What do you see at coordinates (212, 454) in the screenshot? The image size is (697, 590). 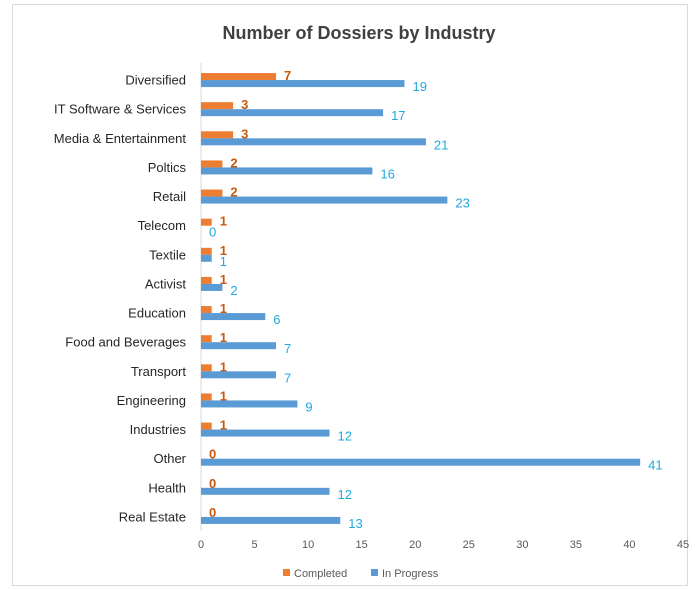 I see `data-label-completed-other: 0` at bounding box center [212, 454].